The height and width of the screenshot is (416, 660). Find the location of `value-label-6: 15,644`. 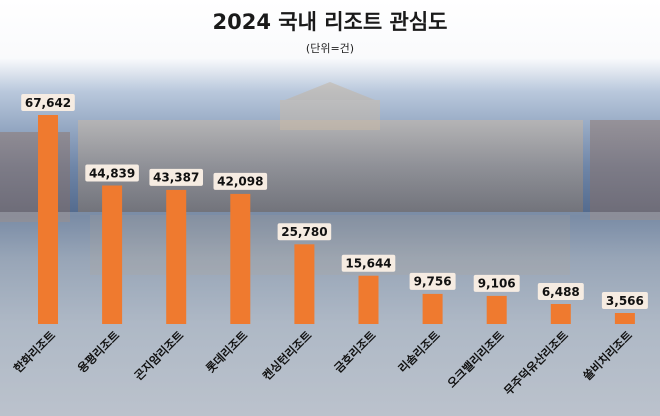

value-label-6: 15,644 is located at coordinates (368, 264).